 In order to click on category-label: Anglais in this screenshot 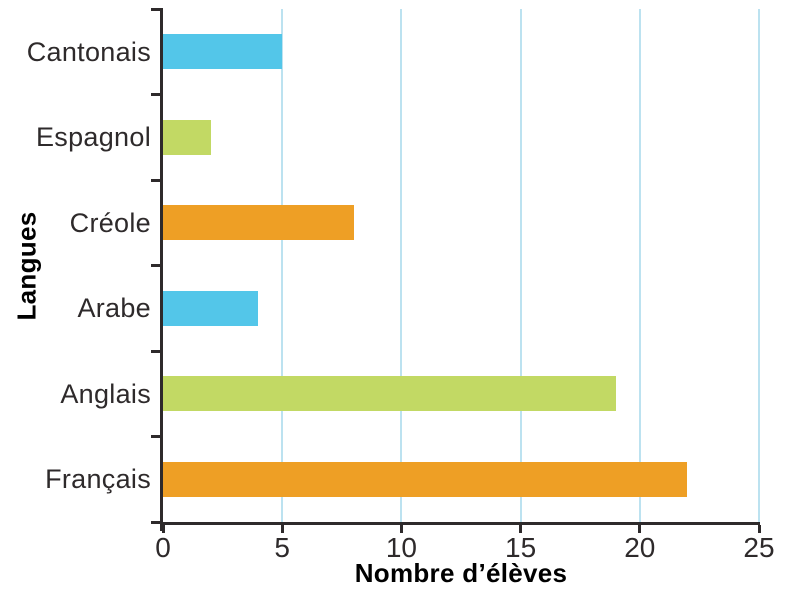, I will do `click(105, 393)`.